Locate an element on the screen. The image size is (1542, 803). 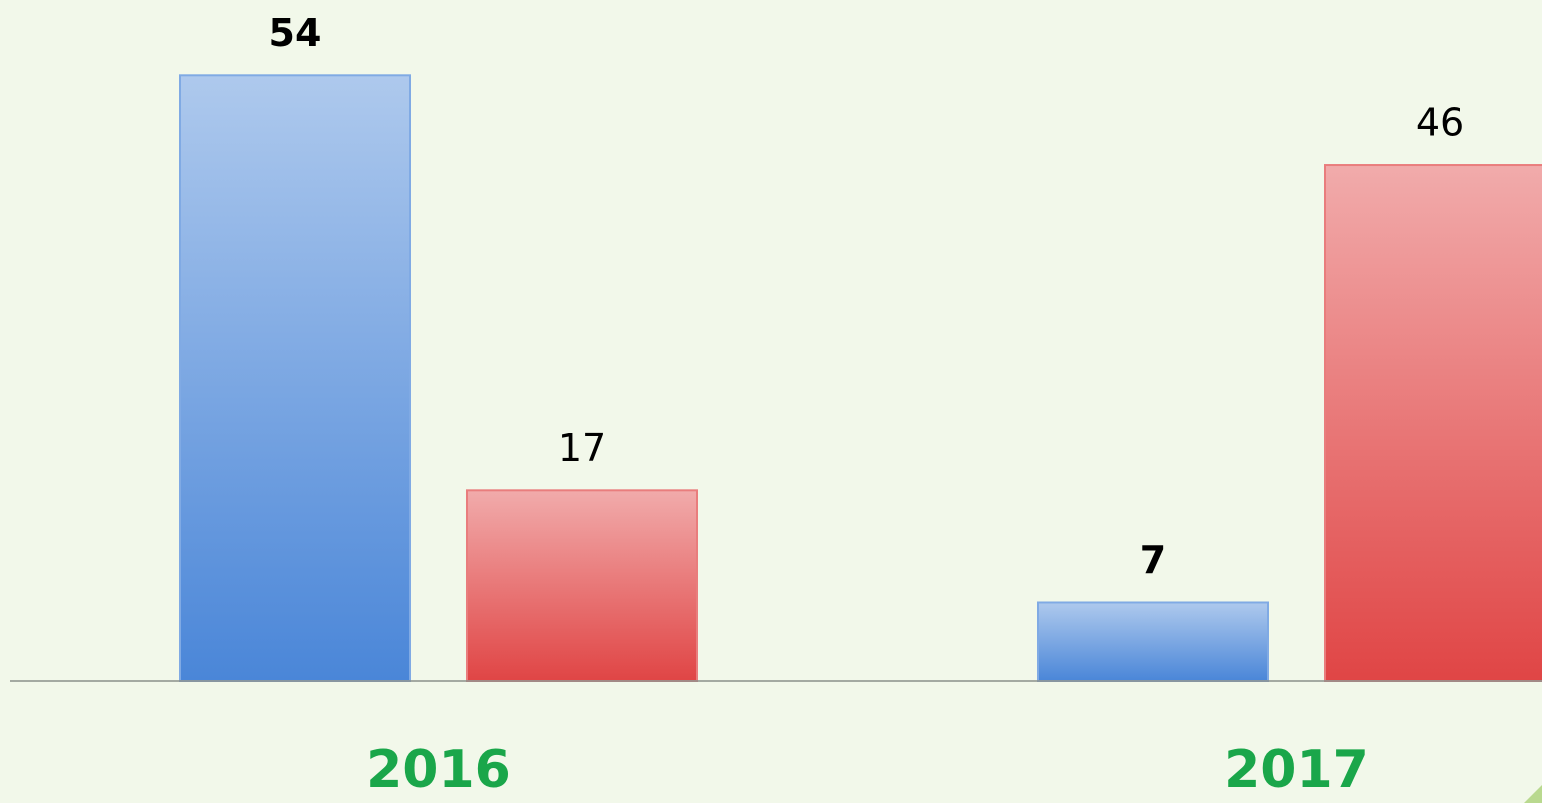
data-label: 17 is located at coordinates (582, 448).